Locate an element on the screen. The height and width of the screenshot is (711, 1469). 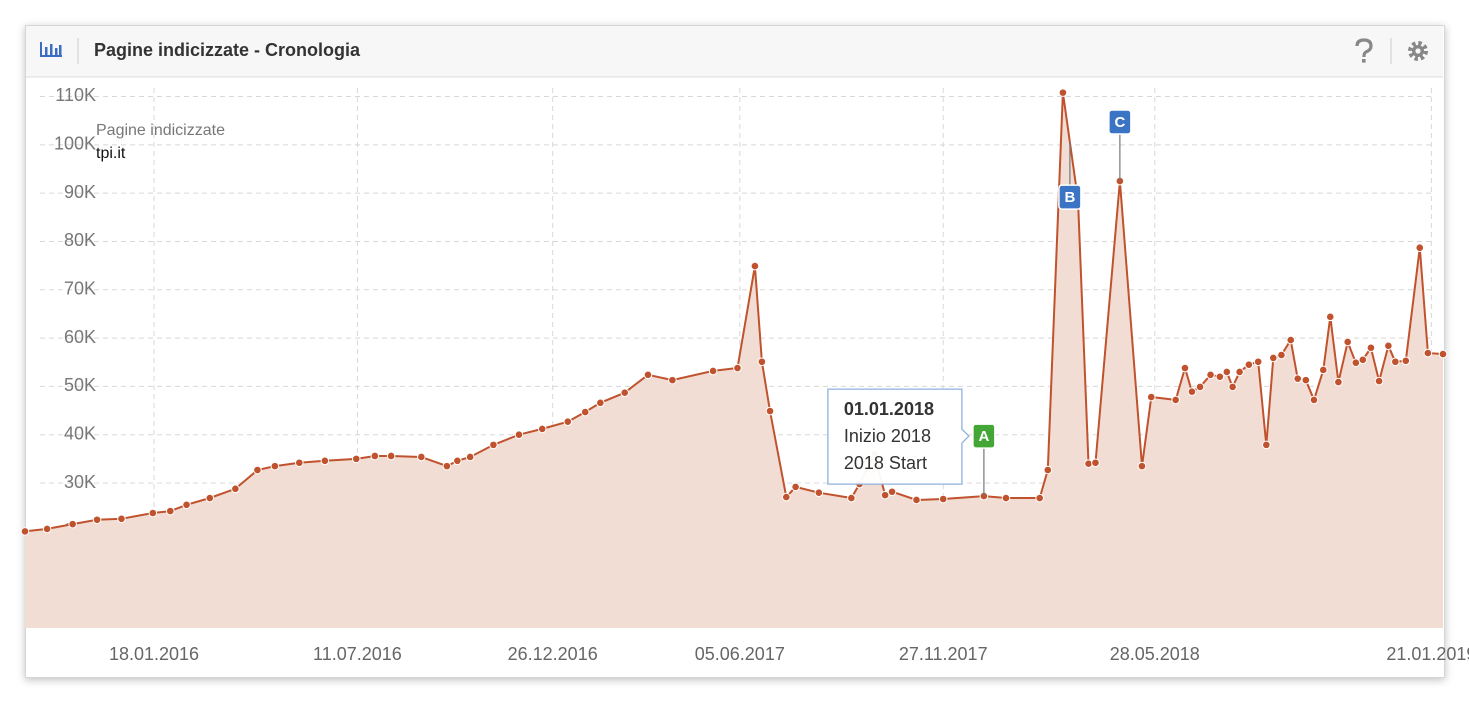
x-tick-label: 26.12.2016 is located at coordinates (553, 654).